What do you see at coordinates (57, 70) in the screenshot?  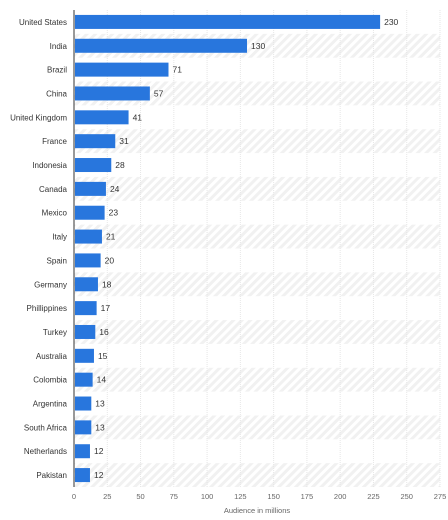 I see `category-label: Brazil` at bounding box center [57, 70].